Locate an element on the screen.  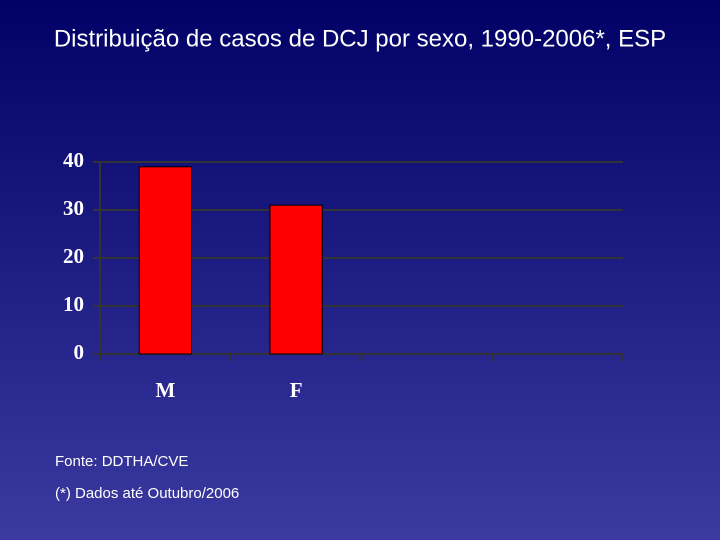
x-tick-label: F is located at coordinates (296, 390).